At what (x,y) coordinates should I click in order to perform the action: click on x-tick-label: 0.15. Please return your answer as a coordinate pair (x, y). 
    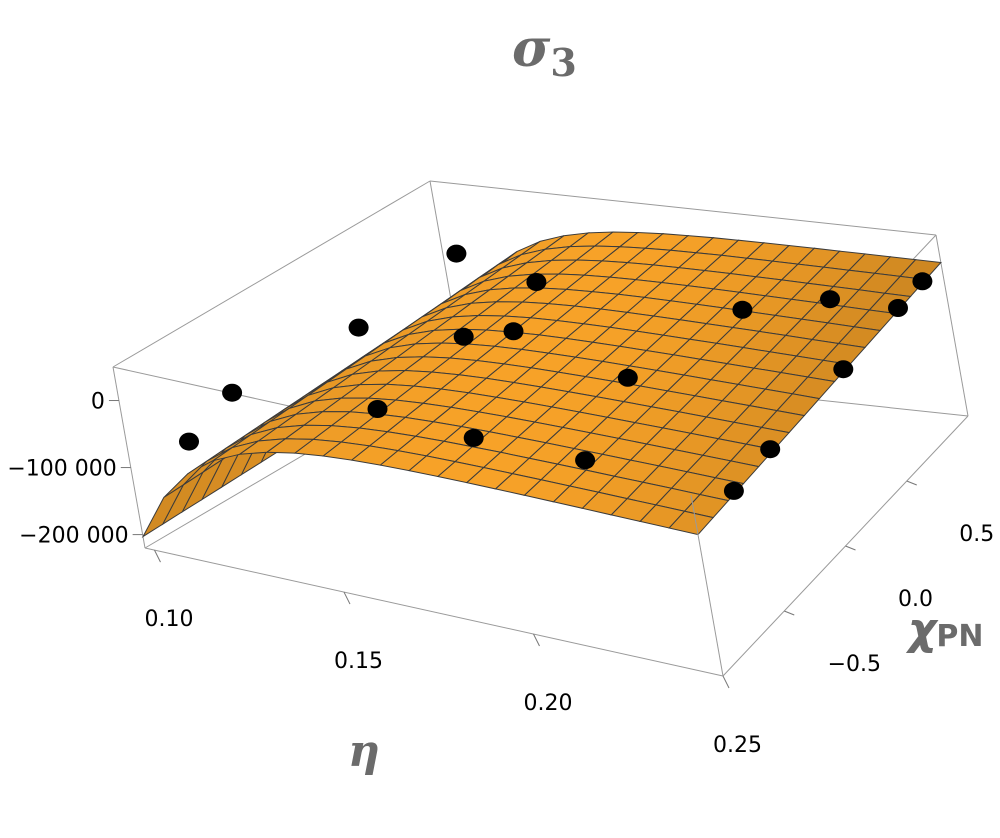
    Looking at the image, I should click on (358, 661).